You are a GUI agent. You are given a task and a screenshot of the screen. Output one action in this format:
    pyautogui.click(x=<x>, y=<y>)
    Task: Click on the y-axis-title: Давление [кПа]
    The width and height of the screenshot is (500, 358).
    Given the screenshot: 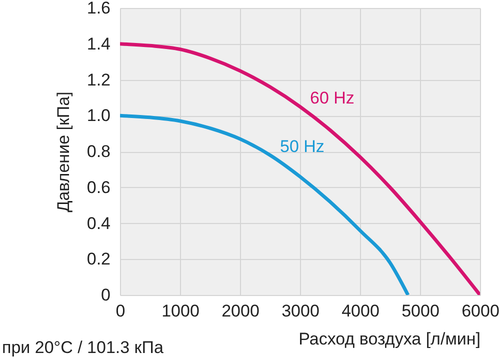 What is the action you would take?
    pyautogui.click(x=63, y=152)
    